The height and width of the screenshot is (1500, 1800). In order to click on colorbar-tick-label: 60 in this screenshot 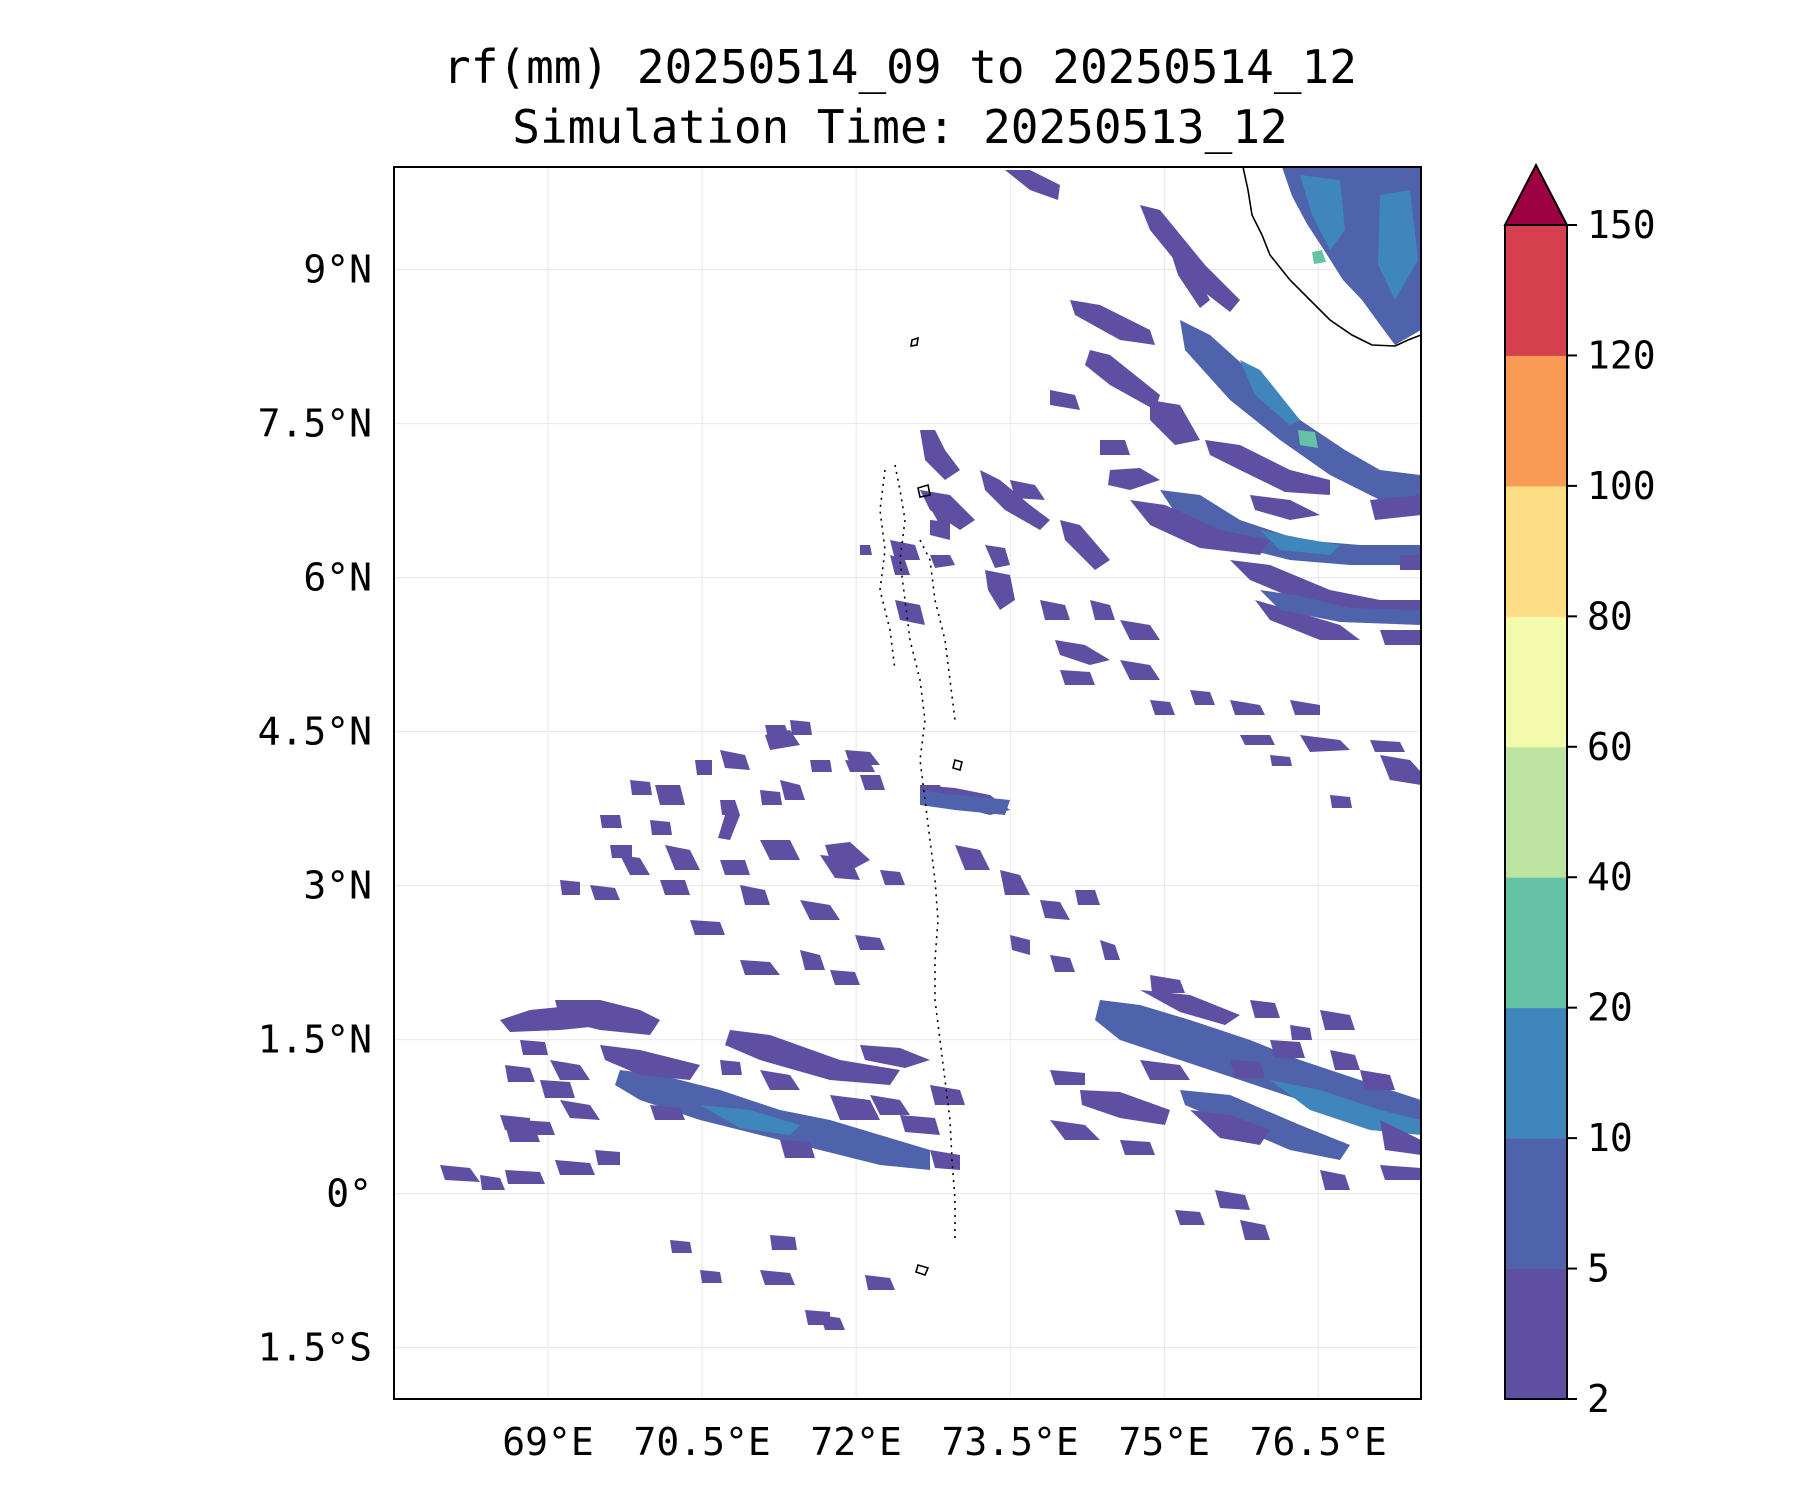, I will do `click(1610, 747)`.